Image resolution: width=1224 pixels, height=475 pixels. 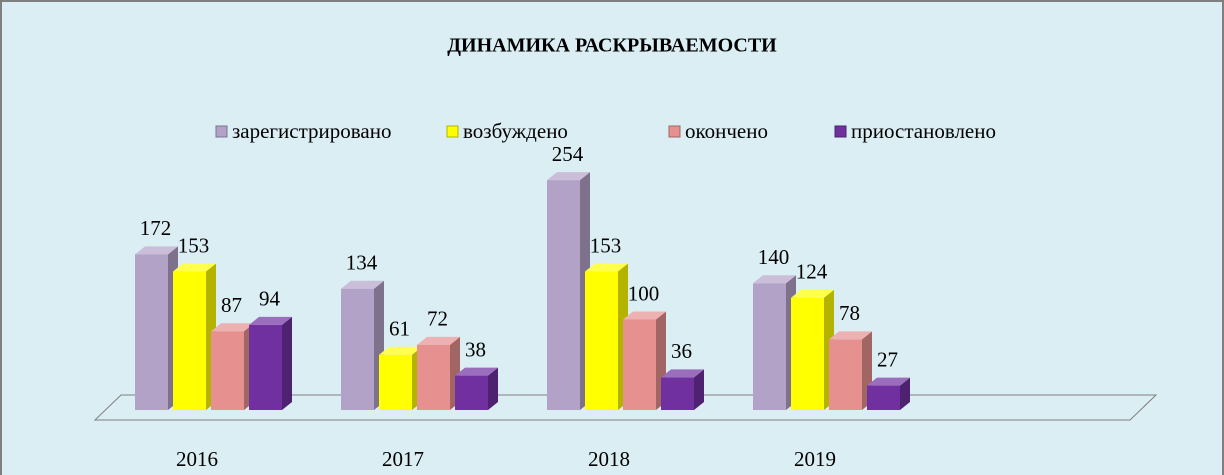 I want to click on x-tick-label: 2017, so click(x=403, y=459).